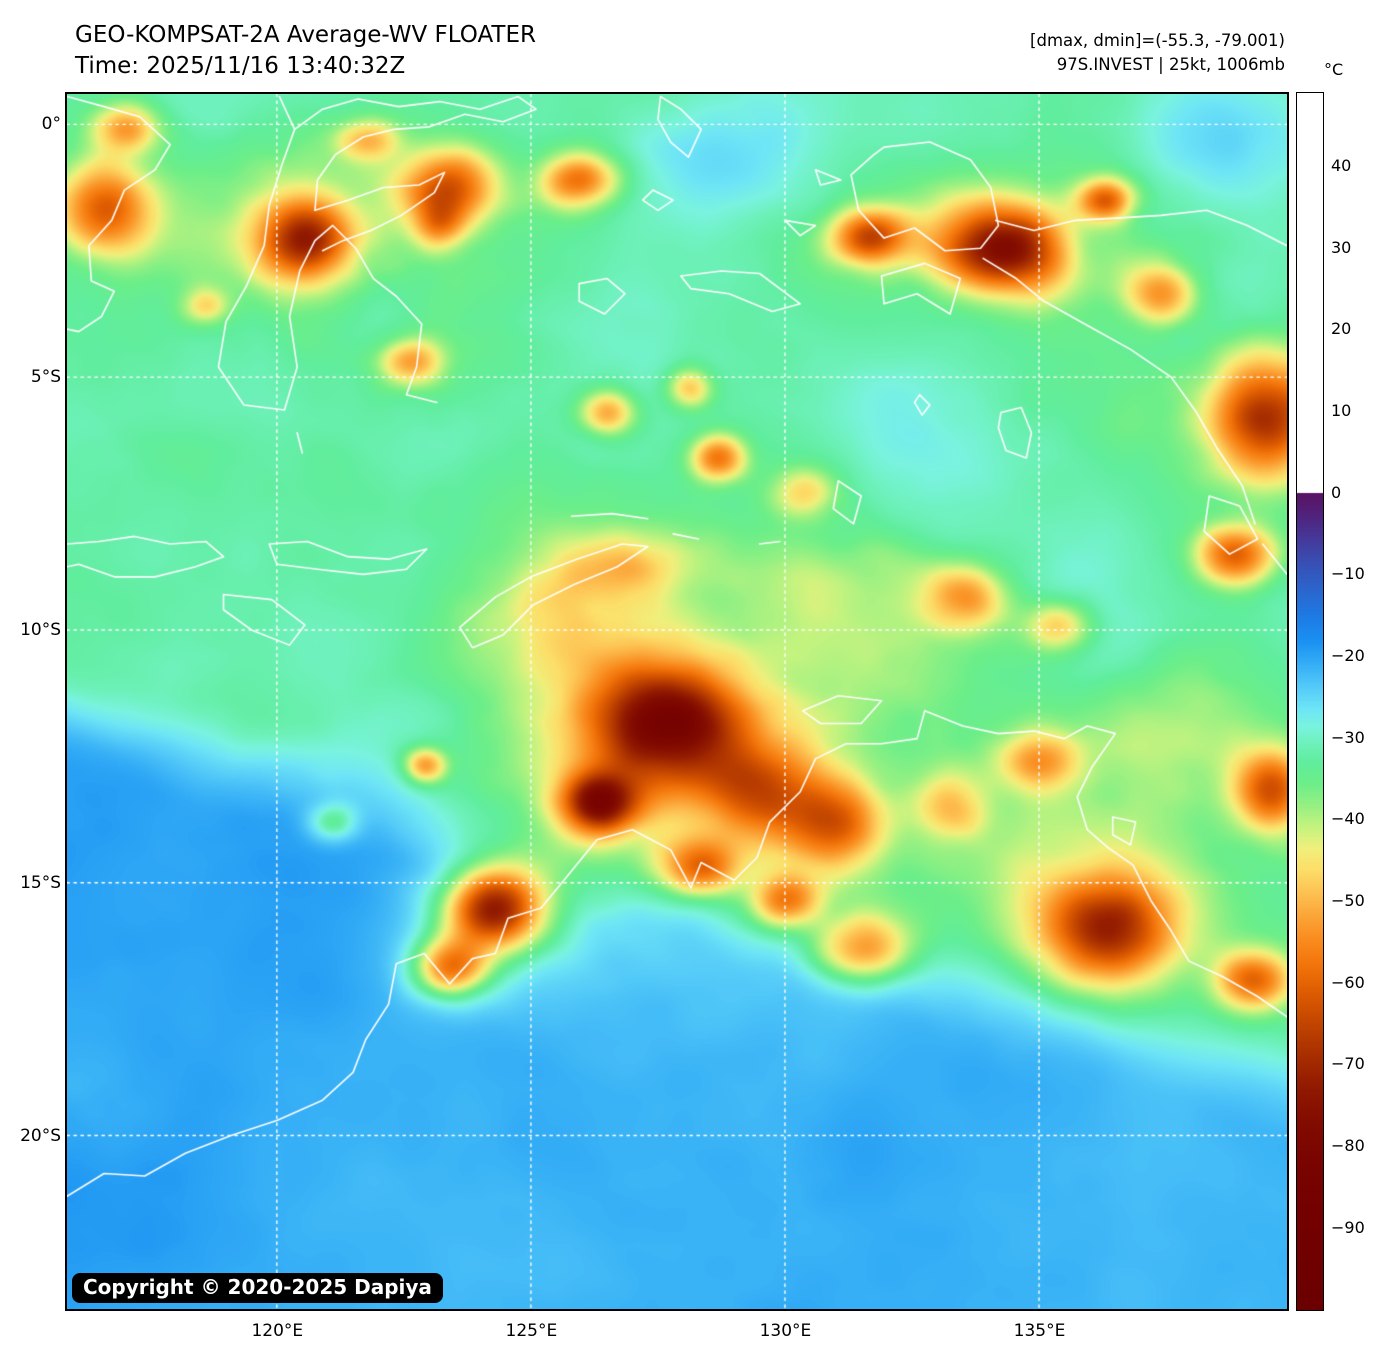 This screenshot has width=1388, height=1359. I want to click on colorbar-tick-label: −20, so click(1348, 656).